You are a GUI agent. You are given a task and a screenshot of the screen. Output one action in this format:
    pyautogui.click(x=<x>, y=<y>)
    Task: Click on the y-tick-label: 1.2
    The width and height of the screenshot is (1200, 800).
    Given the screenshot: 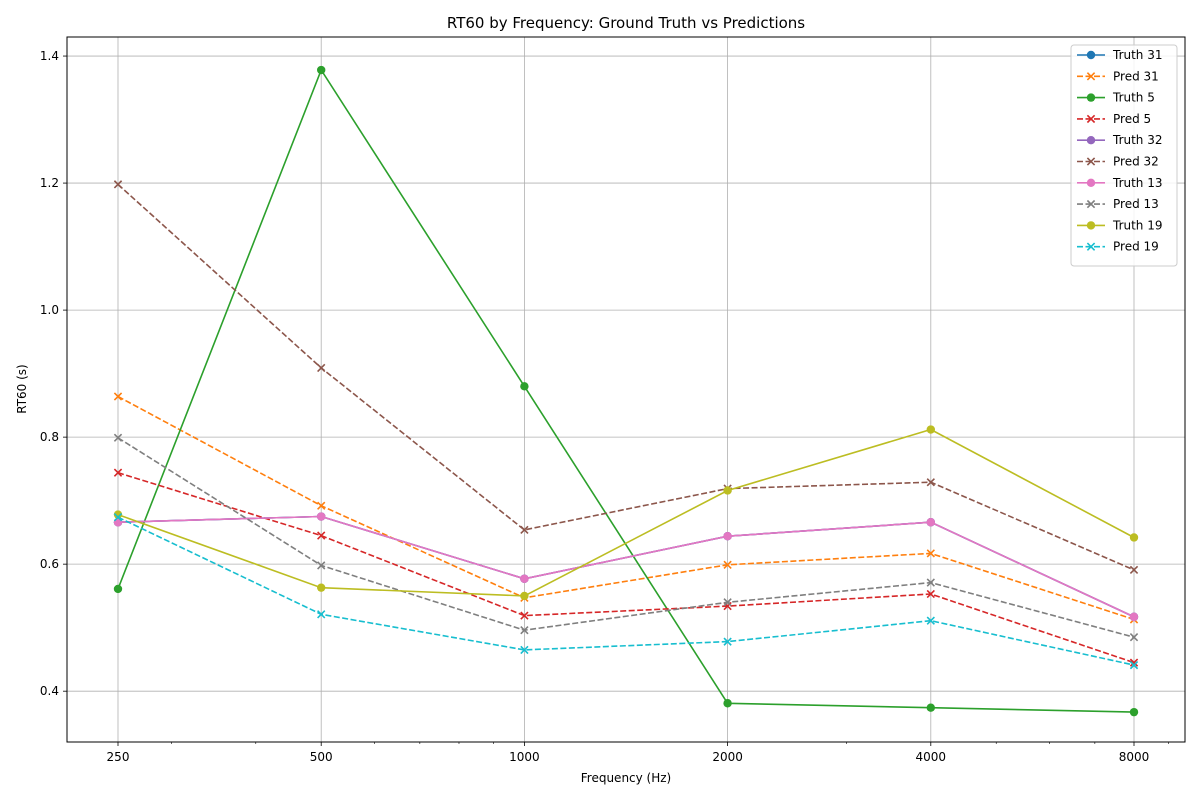 What is the action you would take?
    pyautogui.click(x=49, y=183)
    